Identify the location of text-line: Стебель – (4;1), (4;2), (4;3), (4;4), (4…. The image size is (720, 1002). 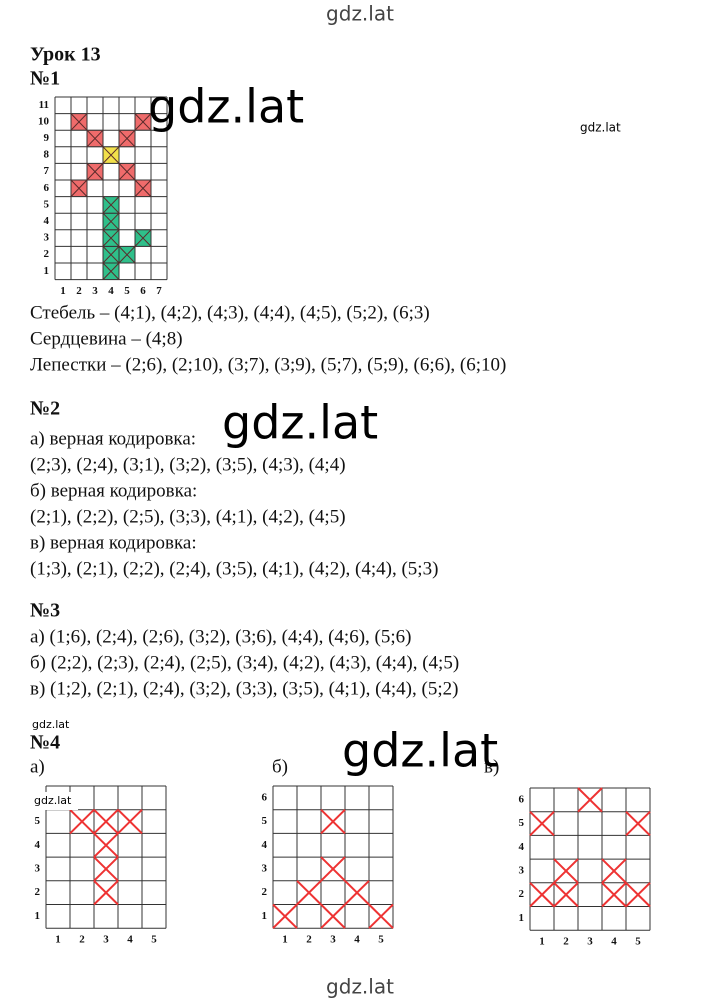
(230, 312).